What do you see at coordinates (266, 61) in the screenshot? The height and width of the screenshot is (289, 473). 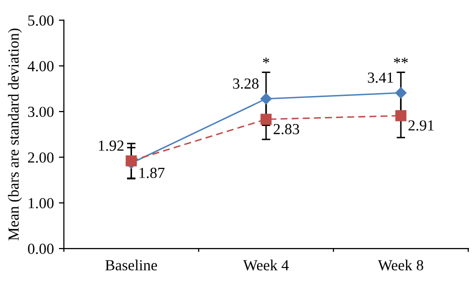 I see `annotation: *` at bounding box center [266, 61].